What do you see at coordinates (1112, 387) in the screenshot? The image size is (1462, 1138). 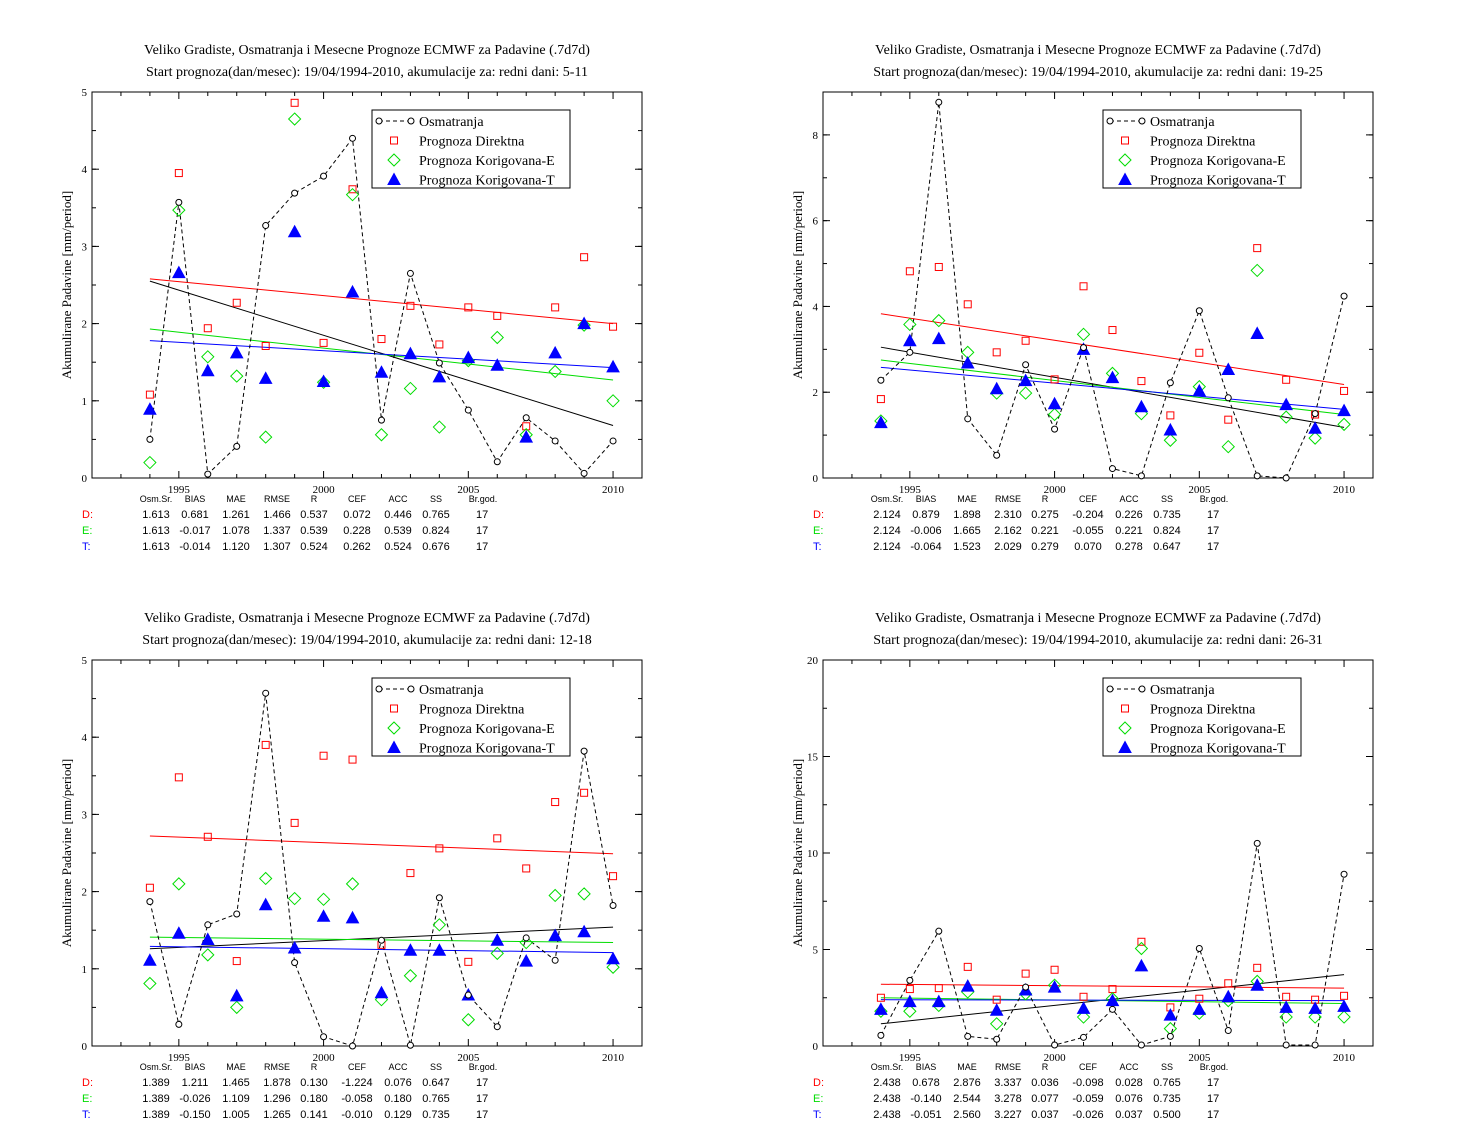 I see `trend-line-corrE` at bounding box center [1112, 387].